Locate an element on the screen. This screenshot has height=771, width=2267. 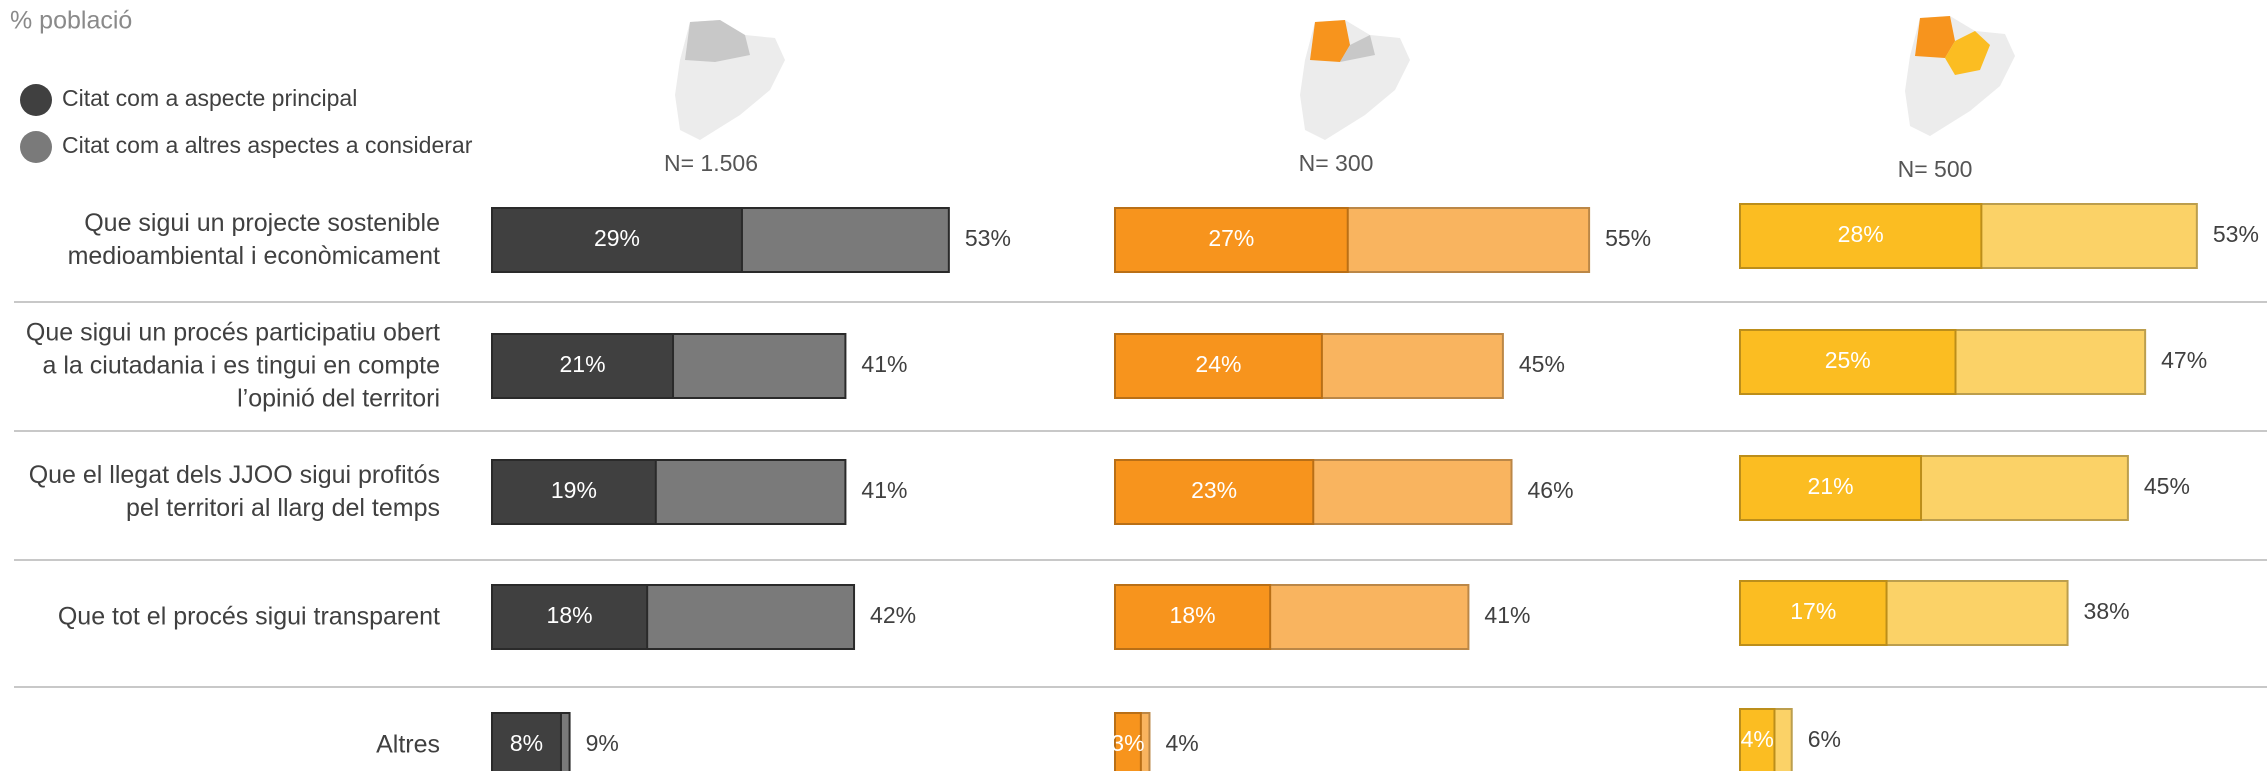
category-label: Altres is located at coordinates (408, 744).